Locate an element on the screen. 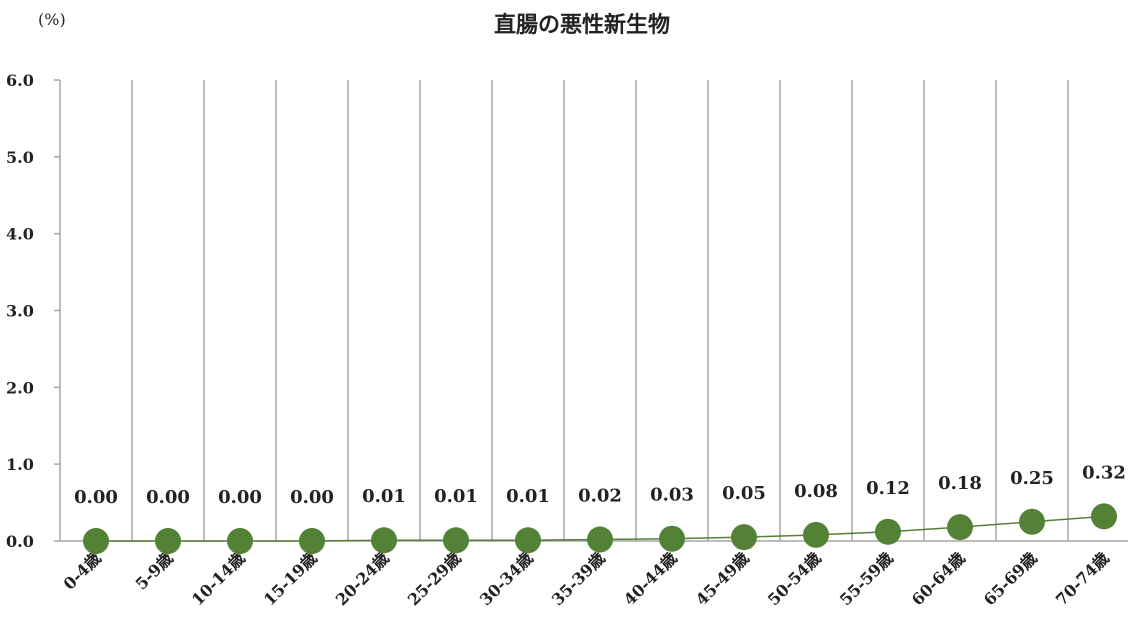 This screenshot has height=634, width=1134. y-tick-label: 3.0 is located at coordinates (20, 311).